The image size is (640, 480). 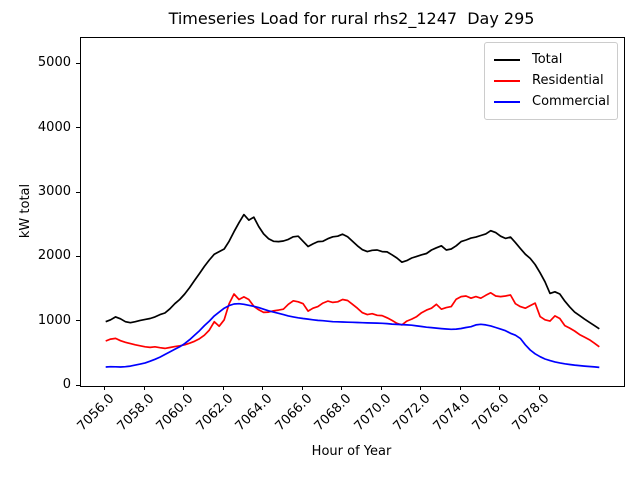 What do you see at coordinates (96, 413) in the screenshot?
I see `x-tick-label: 7056.0` at bounding box center [96, 413].